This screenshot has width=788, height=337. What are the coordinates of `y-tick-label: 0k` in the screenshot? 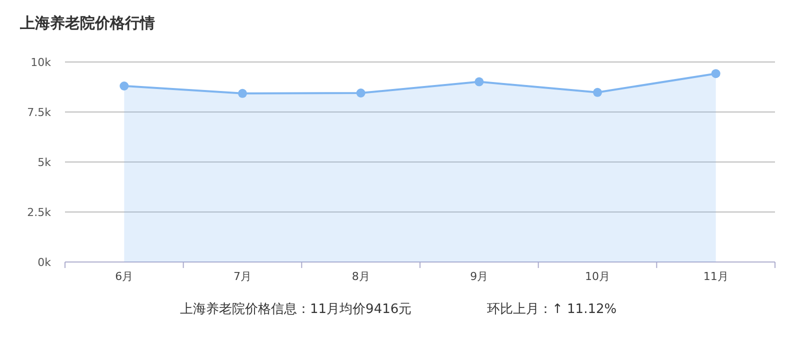 It's located at (45, 262).